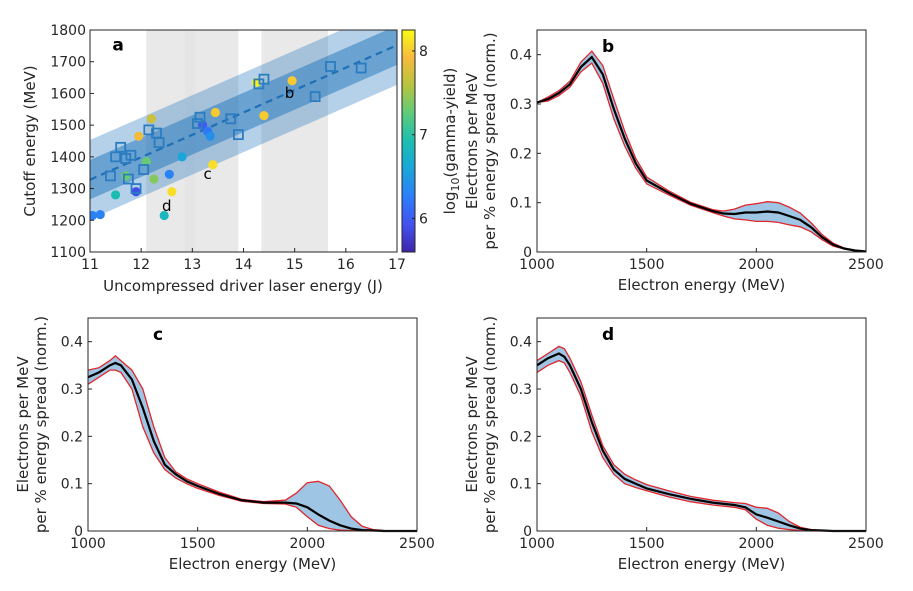 The height and width of the screenshot is (591, 913). Describe the element at coordinates (243, 112) in the screenshot. I see `fit-line` at that location.